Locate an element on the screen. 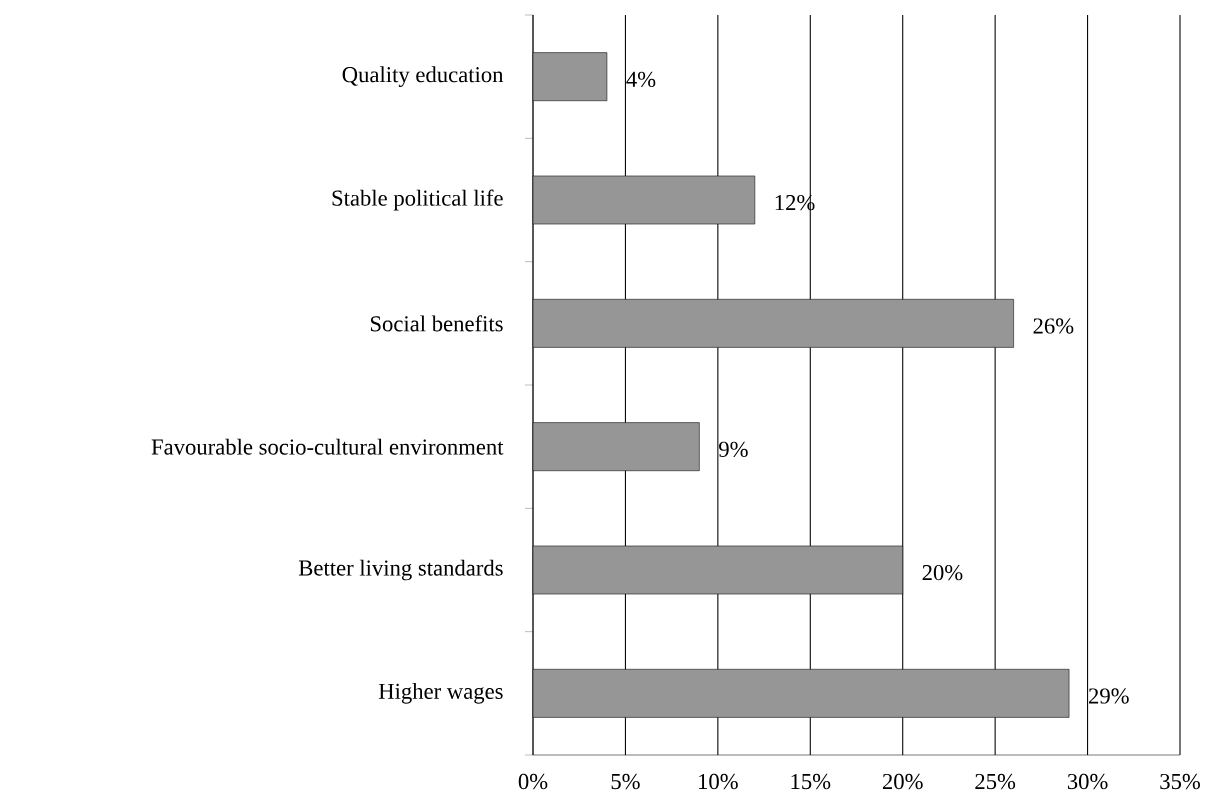 This screenshot has height=808, width=1221. data-label: 29% is located at coordinates (1109, 696).